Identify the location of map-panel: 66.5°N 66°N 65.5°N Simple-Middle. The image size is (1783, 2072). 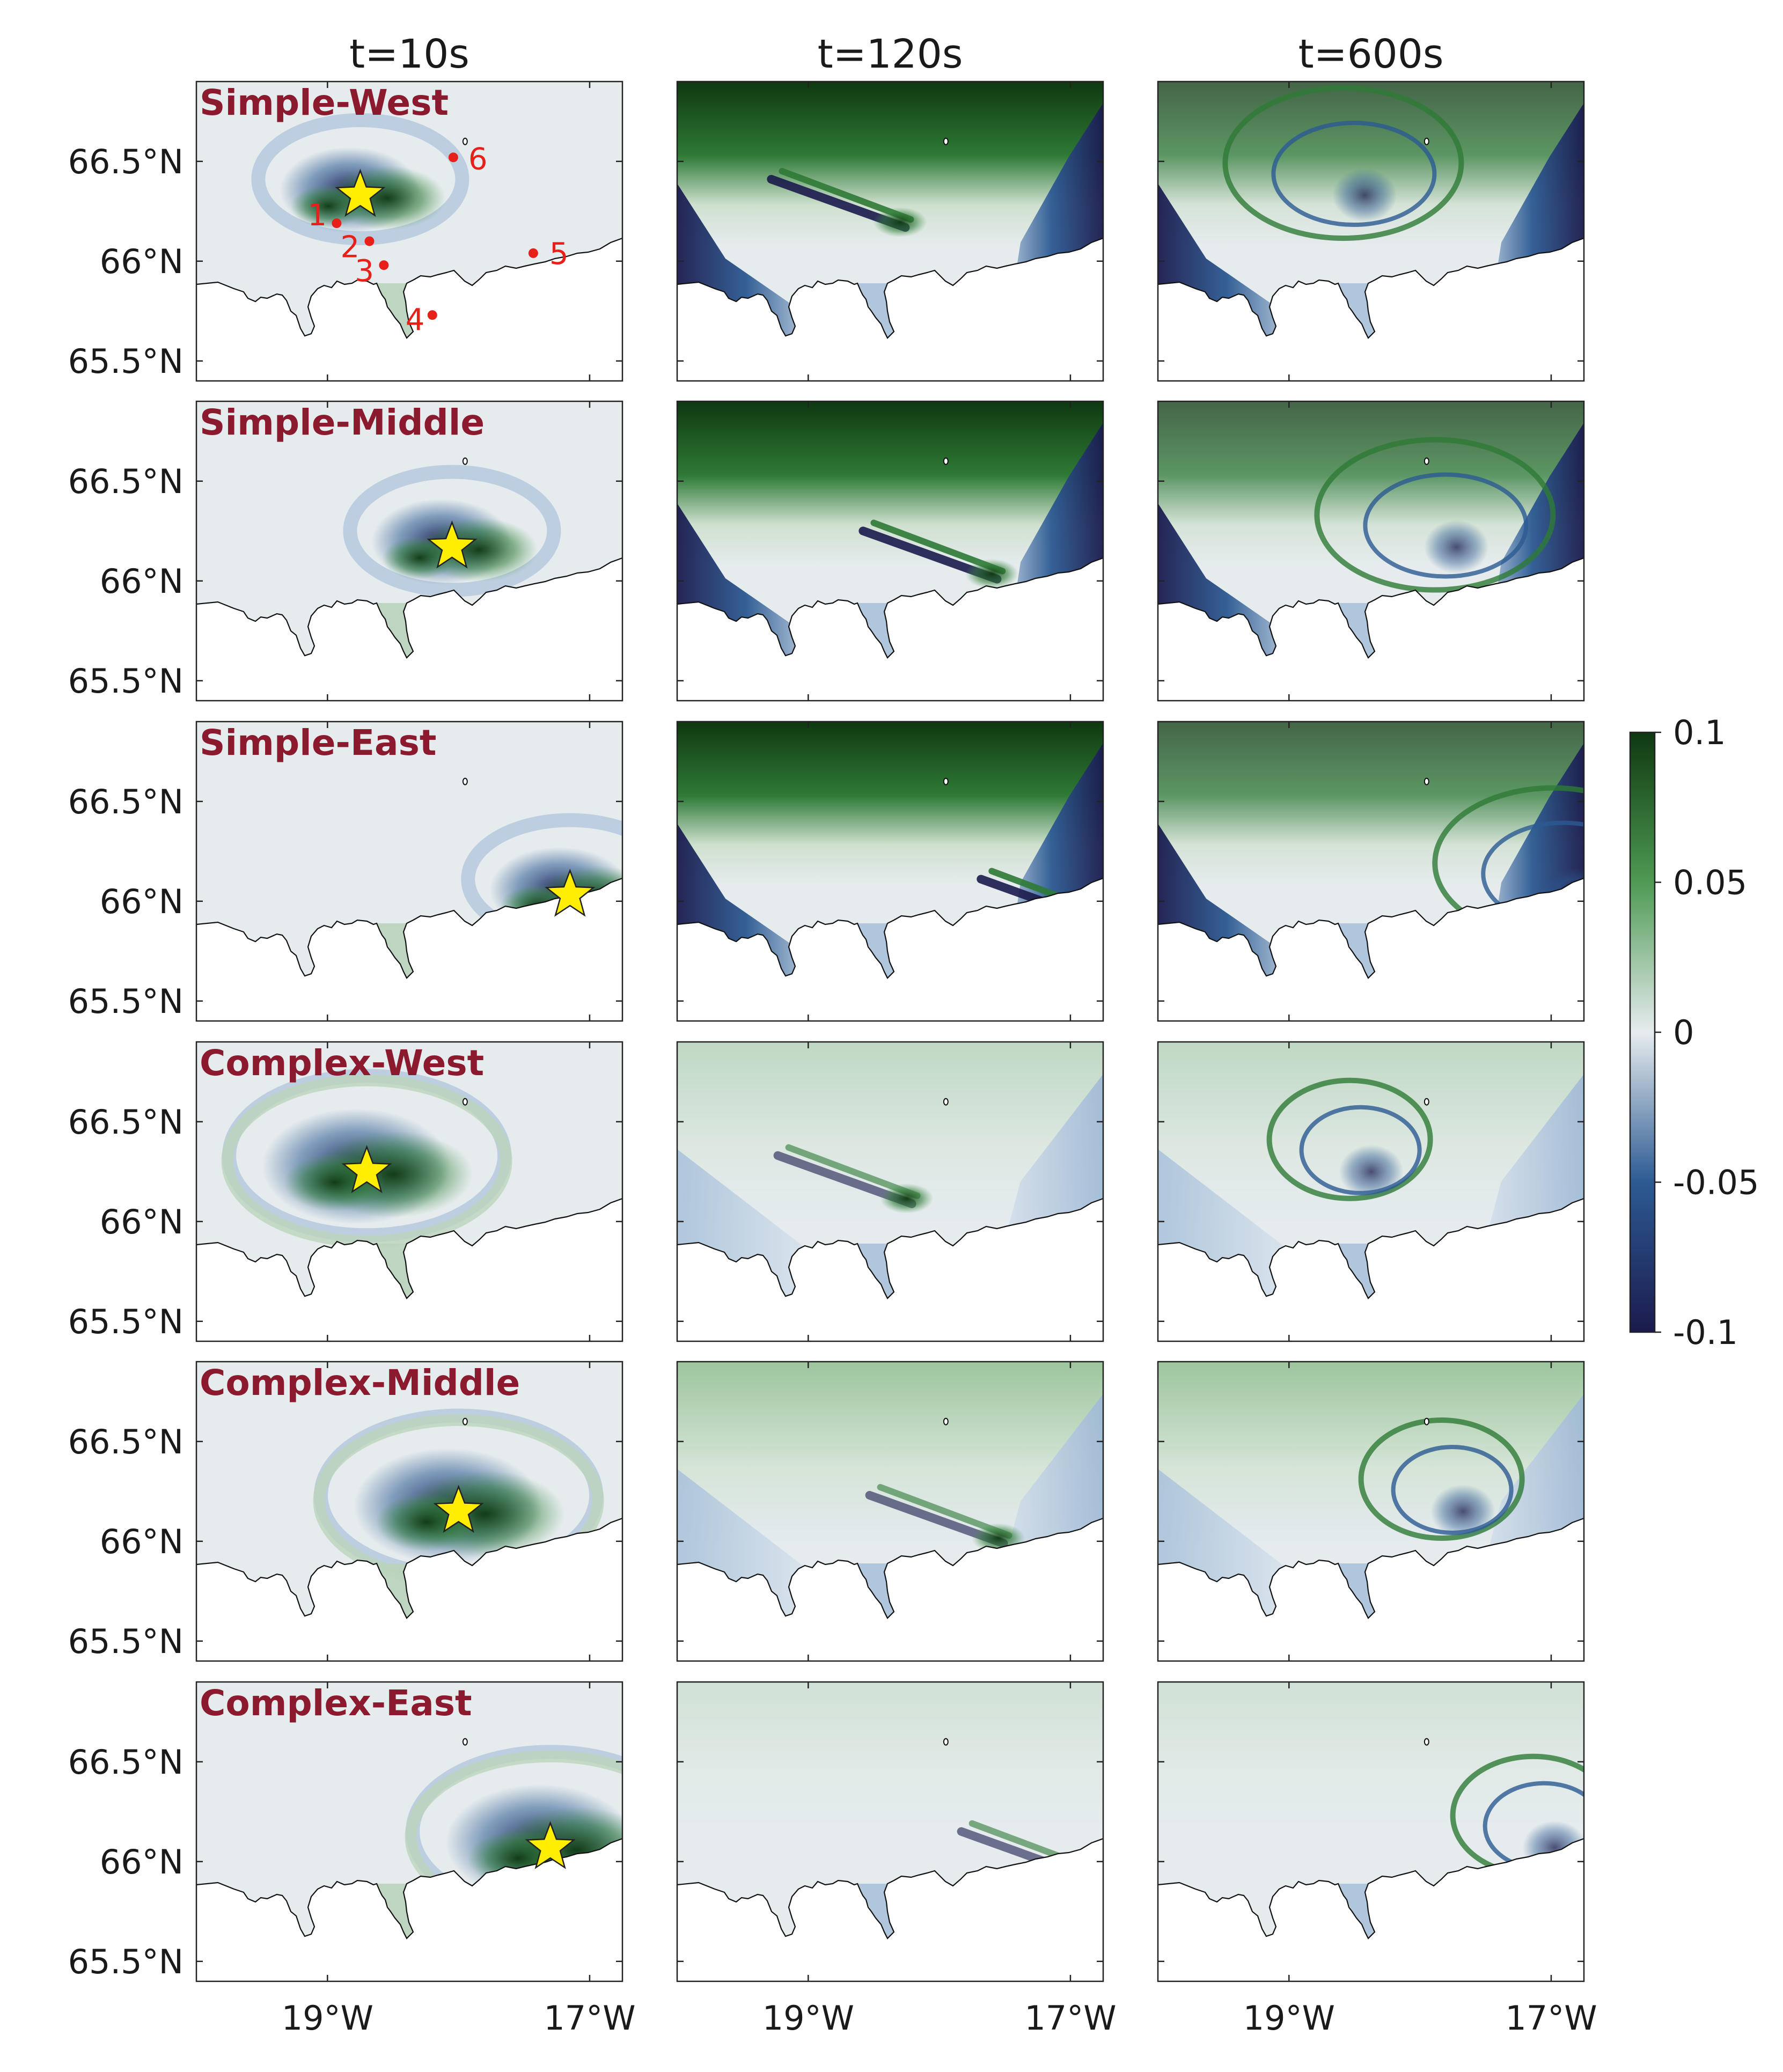
(345, 551).